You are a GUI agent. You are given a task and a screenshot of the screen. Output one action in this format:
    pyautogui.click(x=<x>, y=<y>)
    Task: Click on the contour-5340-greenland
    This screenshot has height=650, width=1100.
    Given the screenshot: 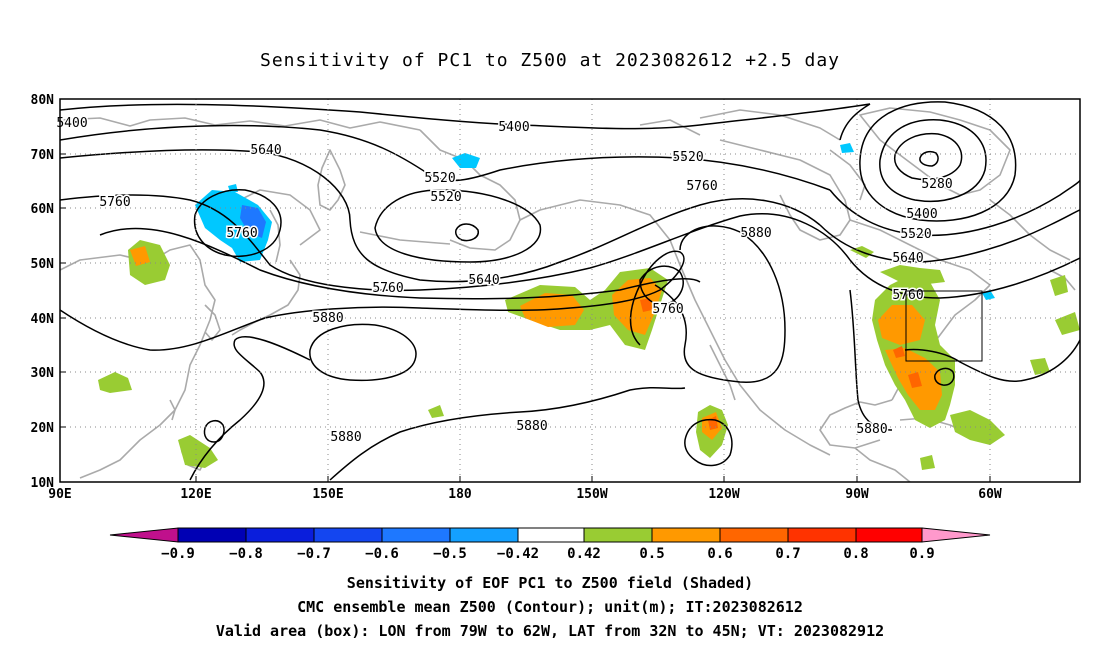 What is the action you would take?
    pyautogui.click(x=933, y=160)
    